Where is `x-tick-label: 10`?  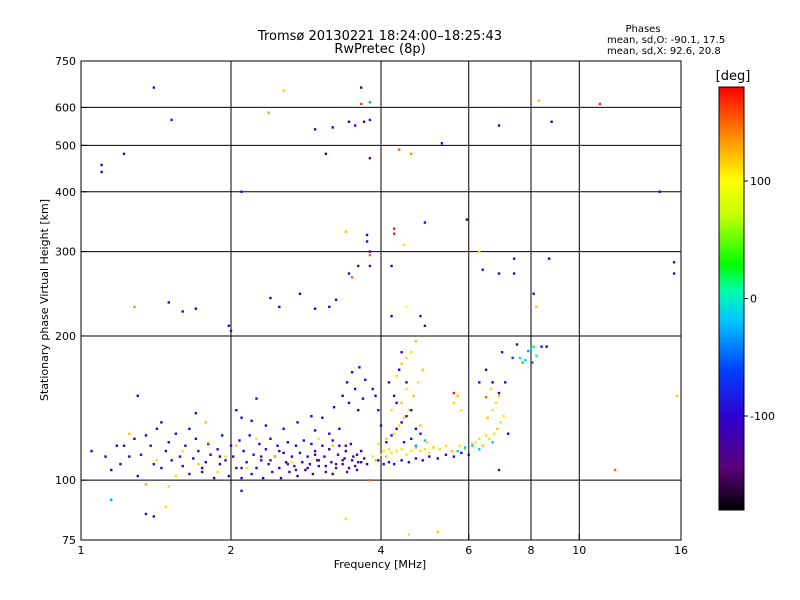 x-tick-label: 10 is located at coordinates (579, 550).